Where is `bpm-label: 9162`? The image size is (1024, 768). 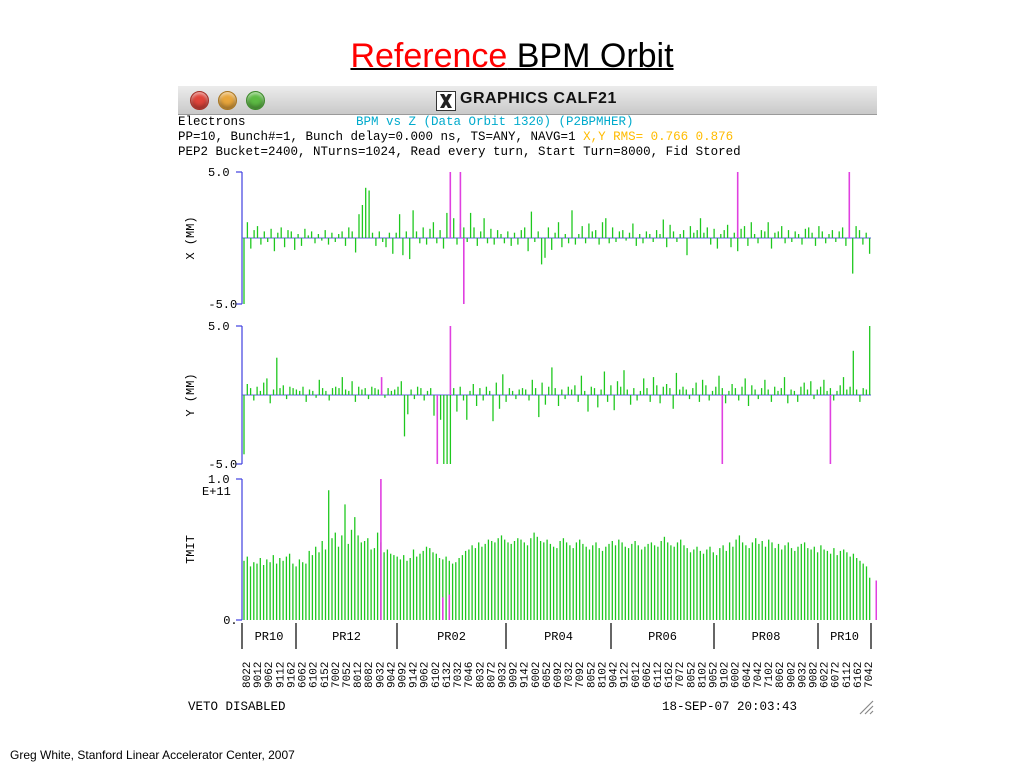 bpm-label: 9162 is located at coordinates (292, 675).